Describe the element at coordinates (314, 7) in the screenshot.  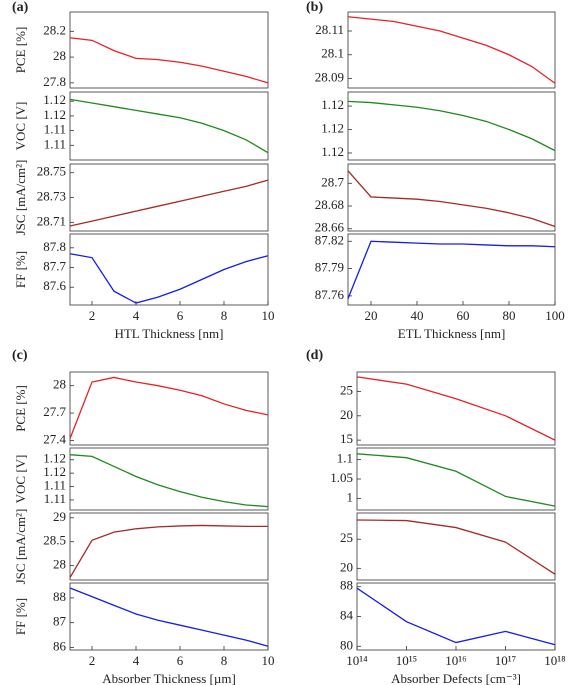
I see `panel-label: (b)` at that location.